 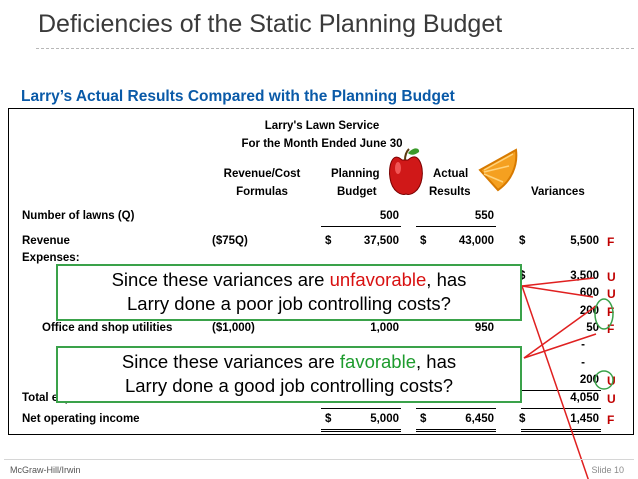 What do you see at coordinates (262, 174) in the screenshot?
I see `header-formula-1: Revenue/Cost` at bounding box center [262, 174].